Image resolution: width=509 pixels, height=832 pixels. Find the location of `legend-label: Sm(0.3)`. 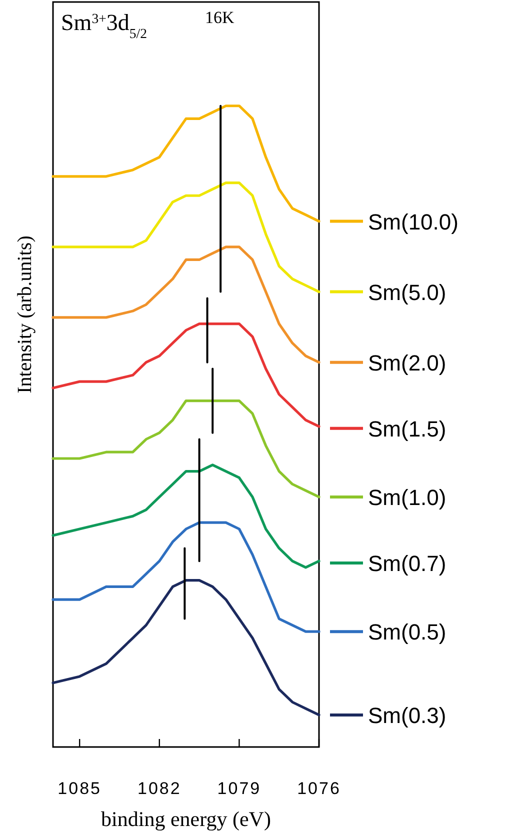

legend-label: Sm(0.3) is located at coordinates (407, 715).